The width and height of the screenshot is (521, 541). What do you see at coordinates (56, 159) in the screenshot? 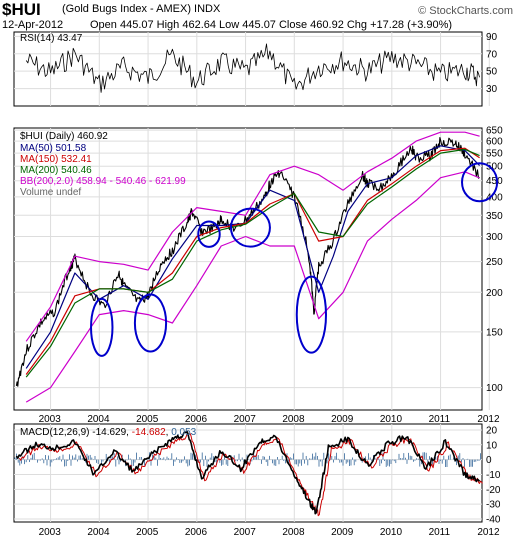
I see `legend-ma150: MA(150) 532.41` at bounding box center [56, 159].